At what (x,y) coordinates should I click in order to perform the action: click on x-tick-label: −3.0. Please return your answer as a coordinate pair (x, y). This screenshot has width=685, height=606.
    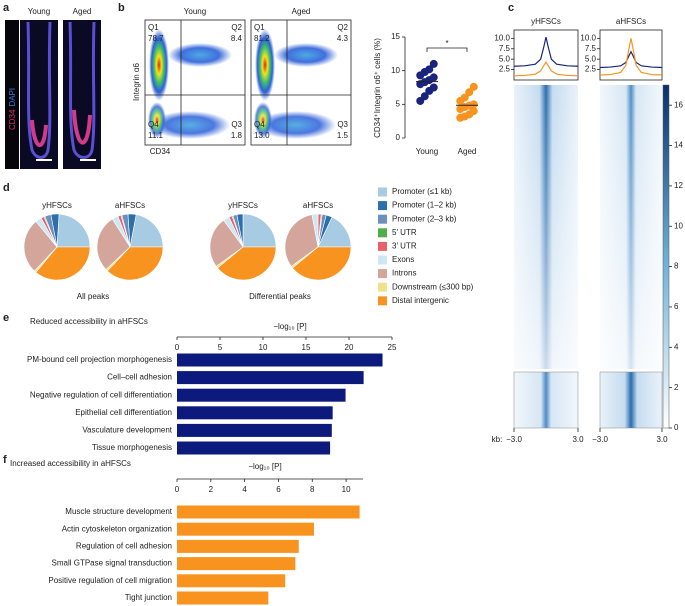
    Looking at the image, I should click on (514, 439).